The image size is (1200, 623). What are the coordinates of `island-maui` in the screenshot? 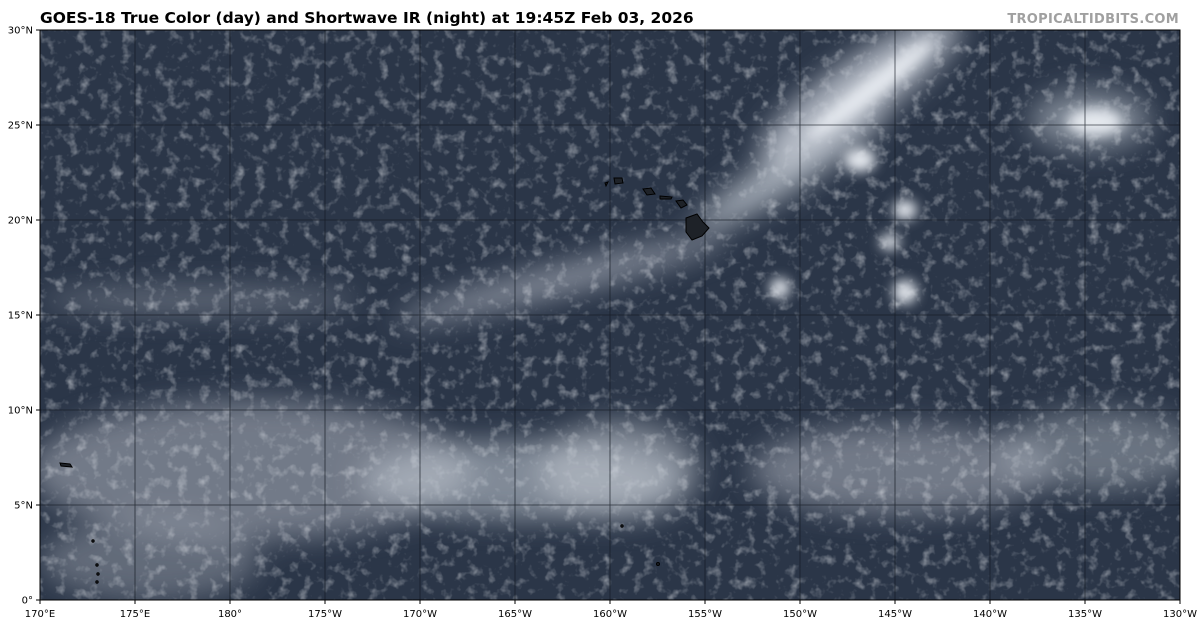 It's located at (681, 204).